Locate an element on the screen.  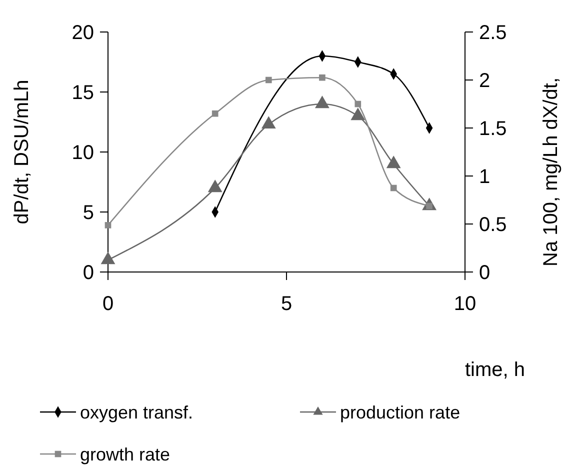
y2-tick-label: 1 is located at coordinates (484, 177).